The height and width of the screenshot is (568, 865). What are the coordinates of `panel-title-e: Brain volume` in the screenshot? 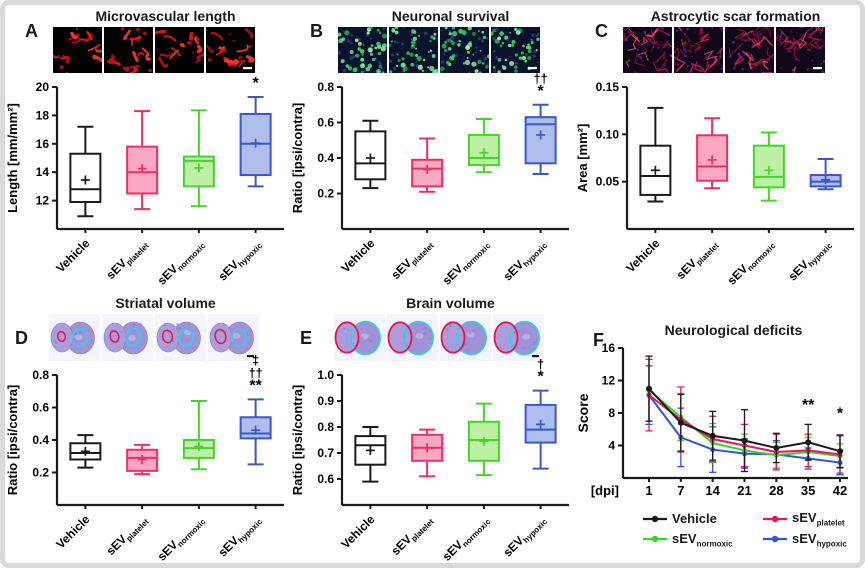 It's located at (450, 303).